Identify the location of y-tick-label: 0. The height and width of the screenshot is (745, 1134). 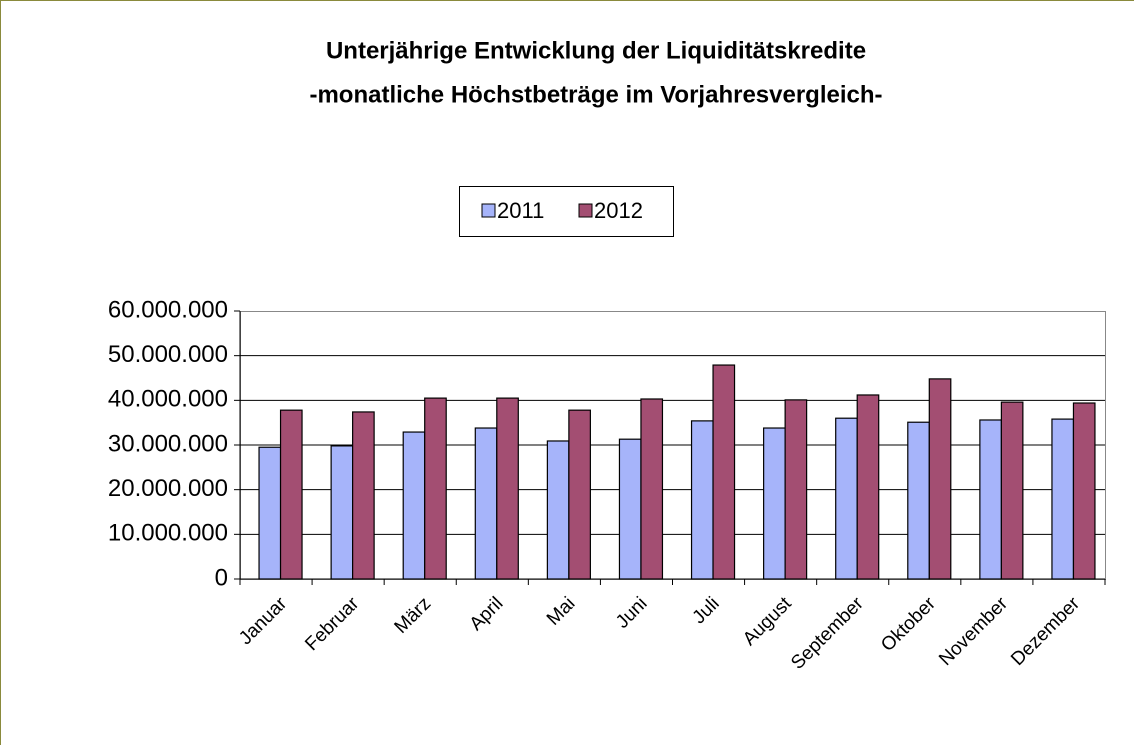
(221, 577).